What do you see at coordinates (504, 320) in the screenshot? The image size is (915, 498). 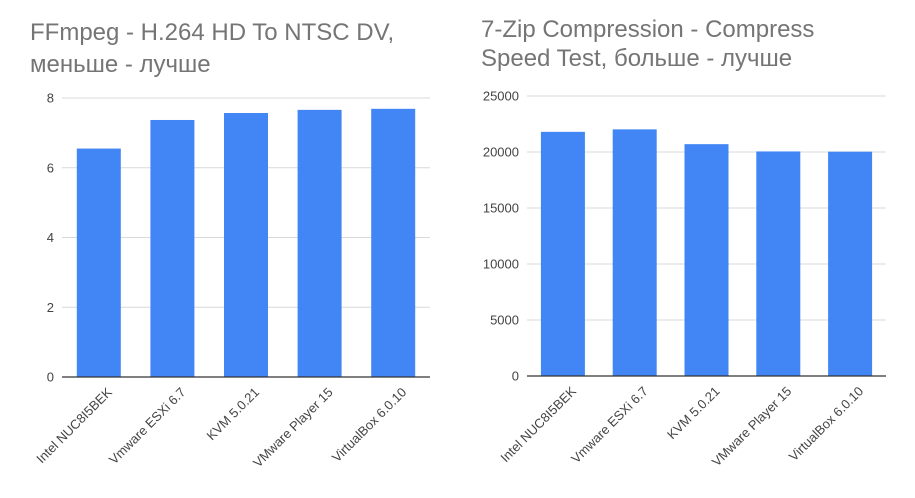 I see `y-tick-label: 5000` at bounding box center [504, 320].